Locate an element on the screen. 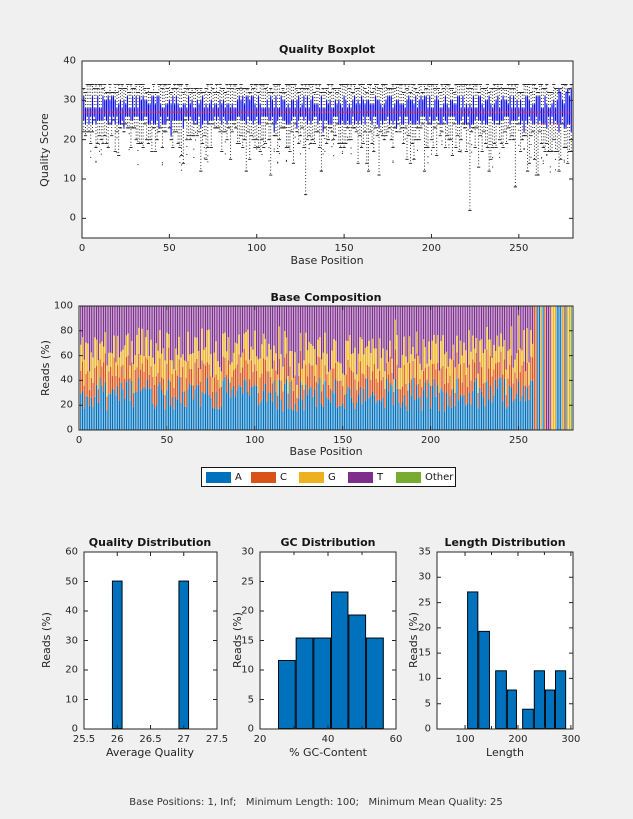 This screenshot has width=633, height=819. gc-distribution-title: GC Distribution is located at coordinates (328, 542).